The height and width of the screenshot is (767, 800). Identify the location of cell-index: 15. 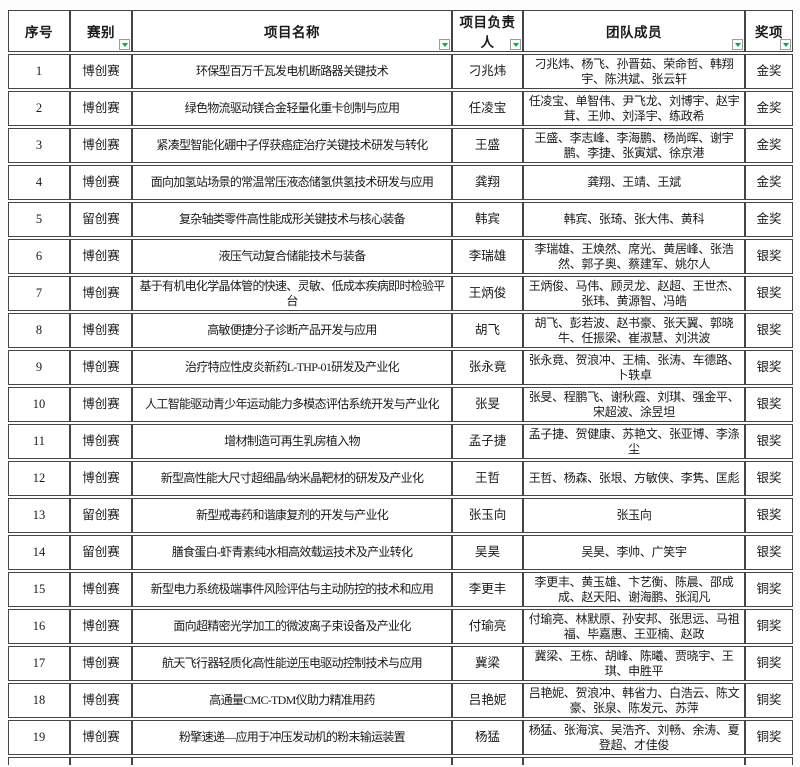
(39, 589).